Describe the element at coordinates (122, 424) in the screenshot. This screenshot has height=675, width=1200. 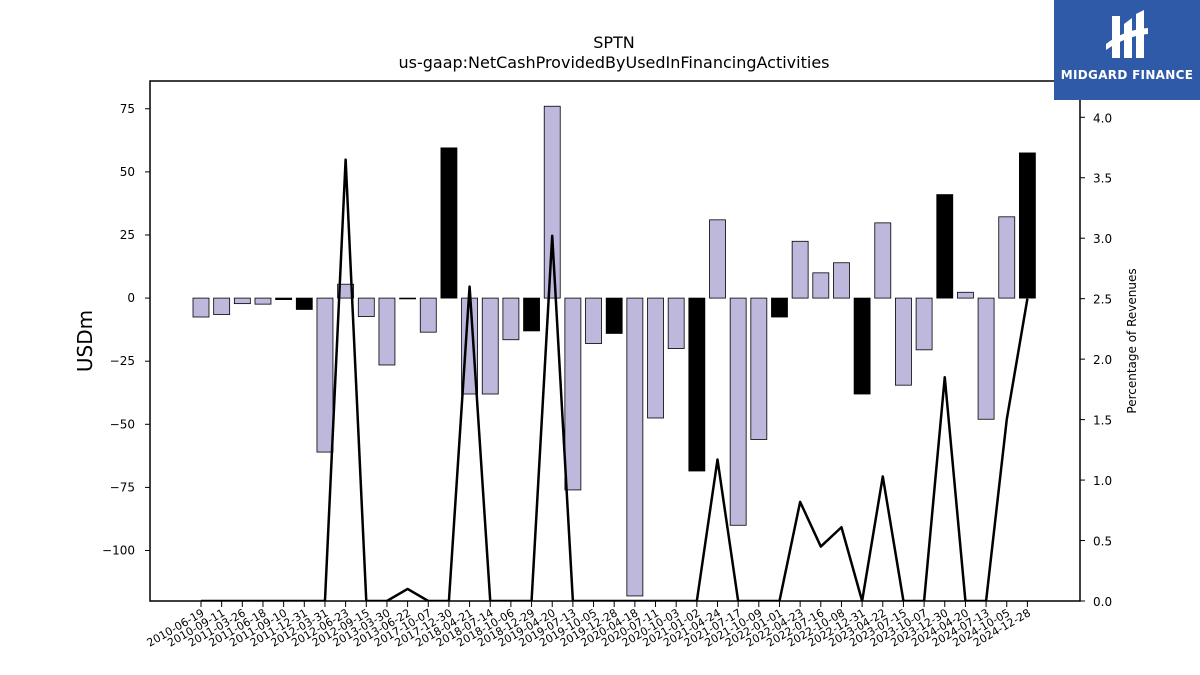
I see `y-tick-label: −50` at that location.